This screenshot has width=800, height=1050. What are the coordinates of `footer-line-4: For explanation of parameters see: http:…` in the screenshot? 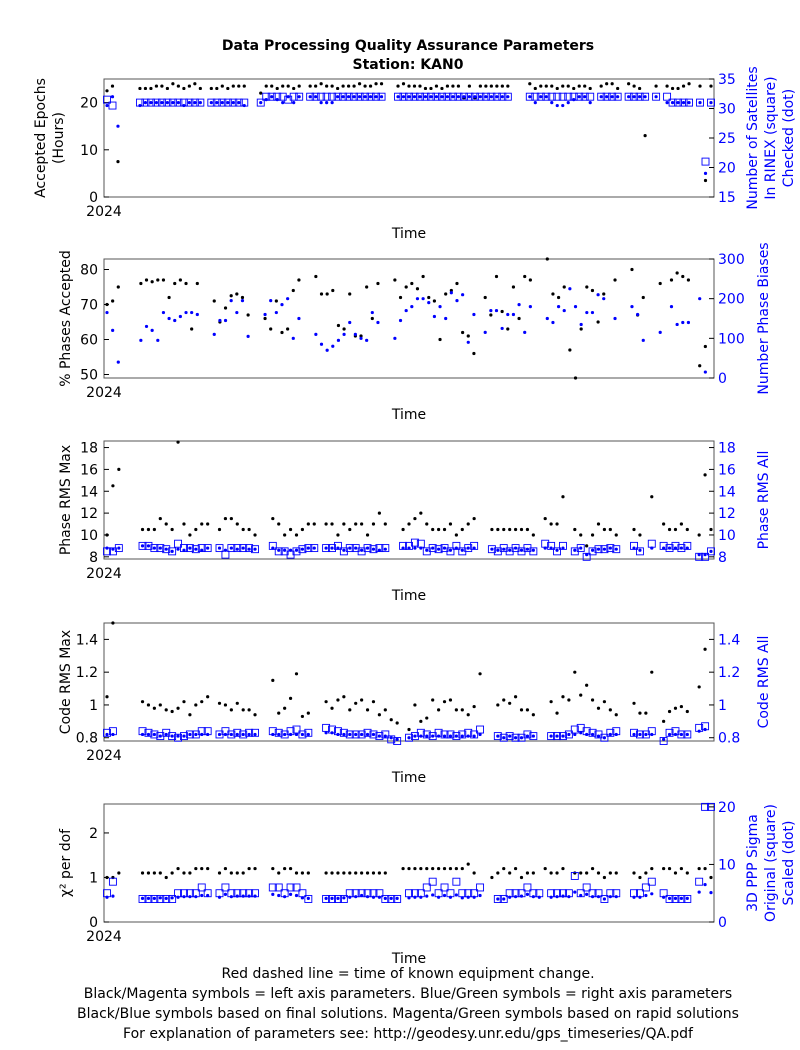 It's located at (408, 1034).